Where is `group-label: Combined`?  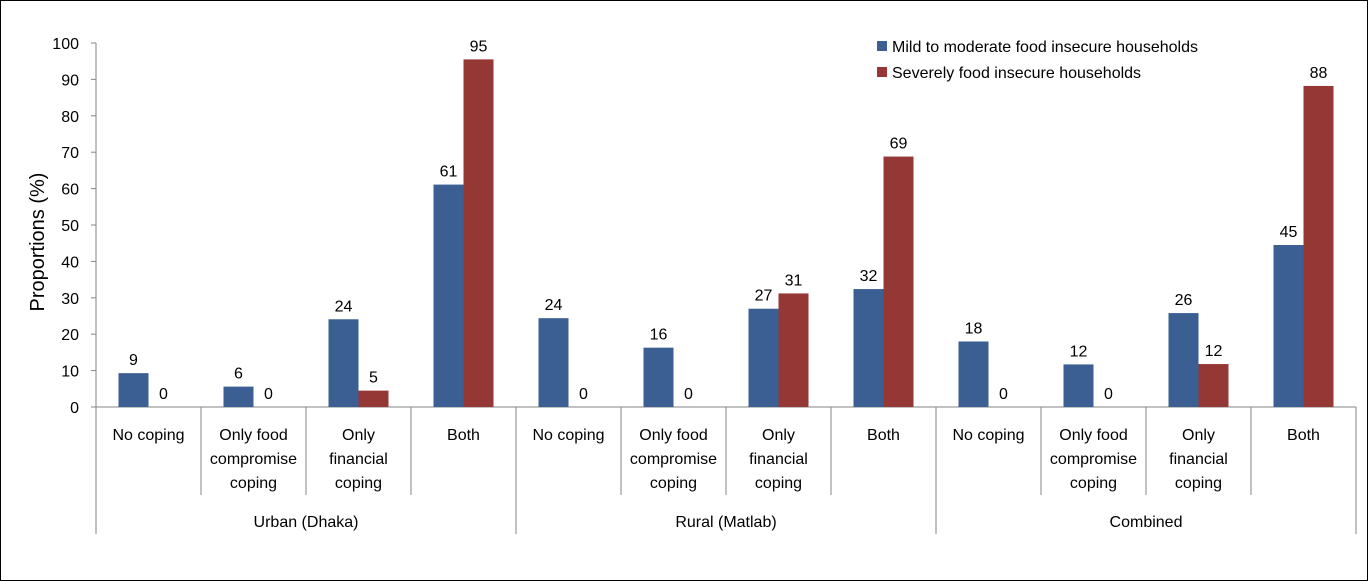 group-label: Combined is located at coordinates (1146, 522).